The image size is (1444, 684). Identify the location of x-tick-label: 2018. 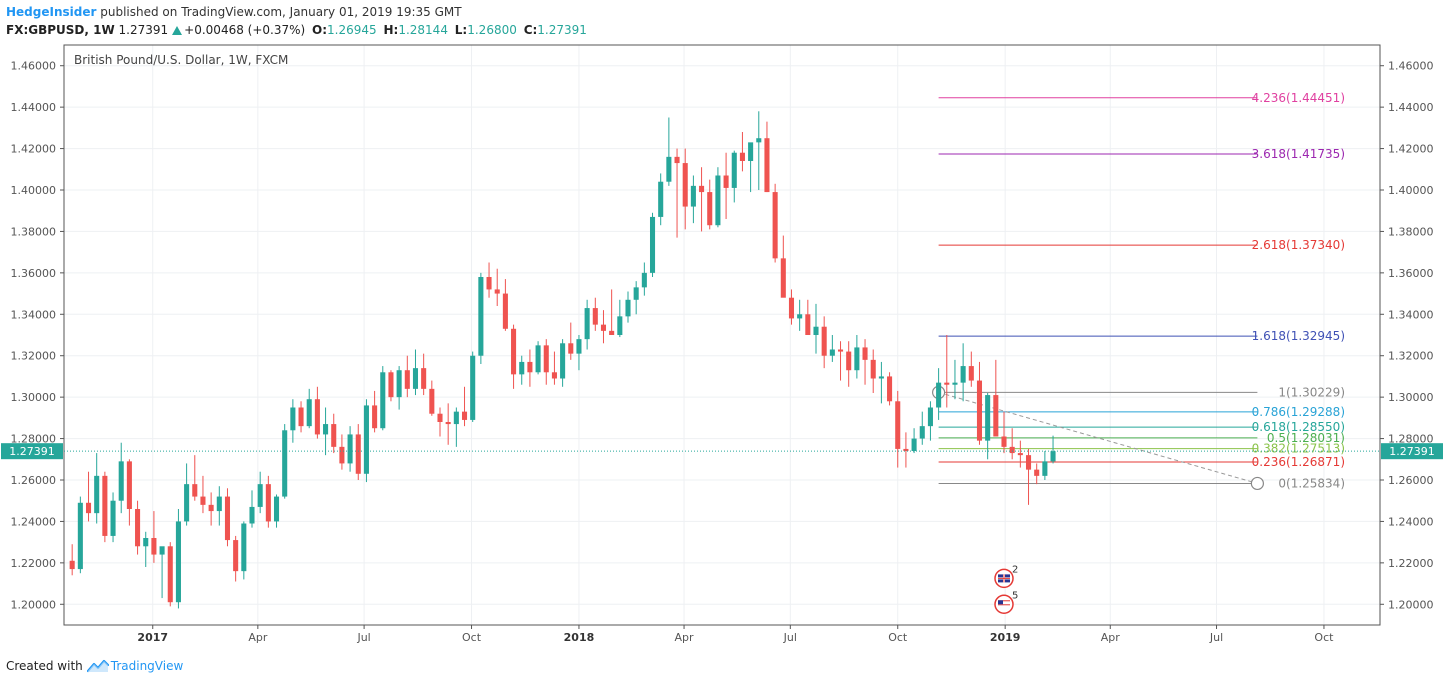
(579, 637).